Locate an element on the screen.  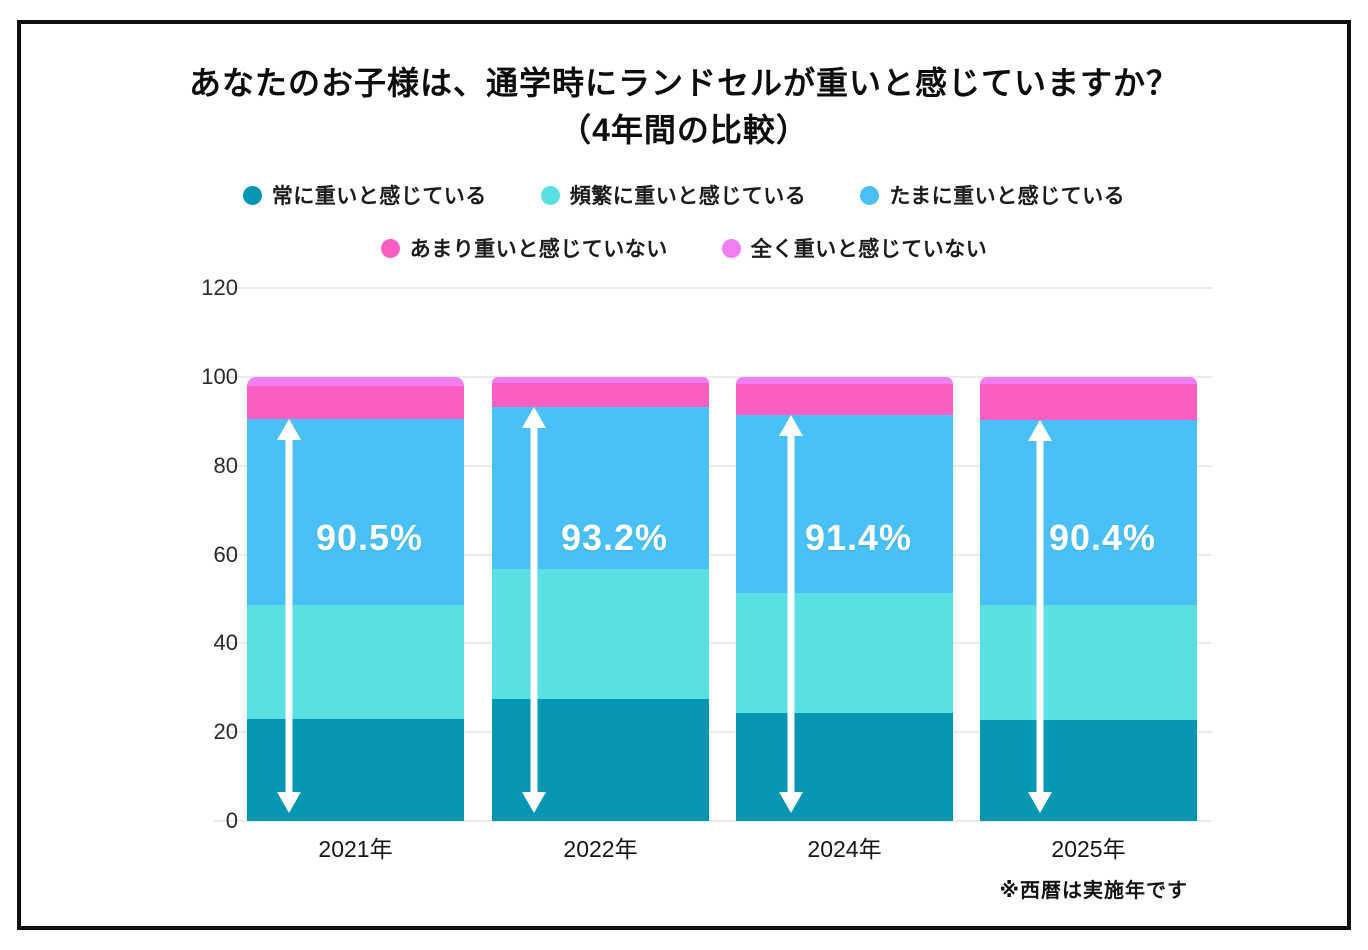
heavy-total-percentage-label: 91.4% is located at coordinates (858, 537).